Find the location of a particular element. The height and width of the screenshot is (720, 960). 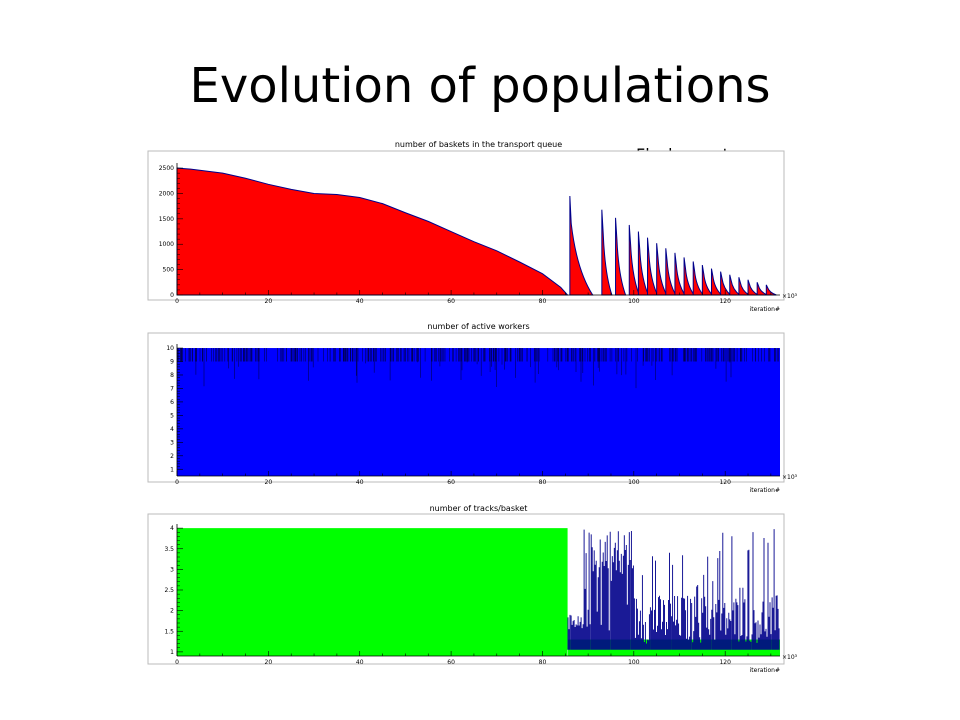

y-tick-label: 1.5 is located at coordinates (169, 631).